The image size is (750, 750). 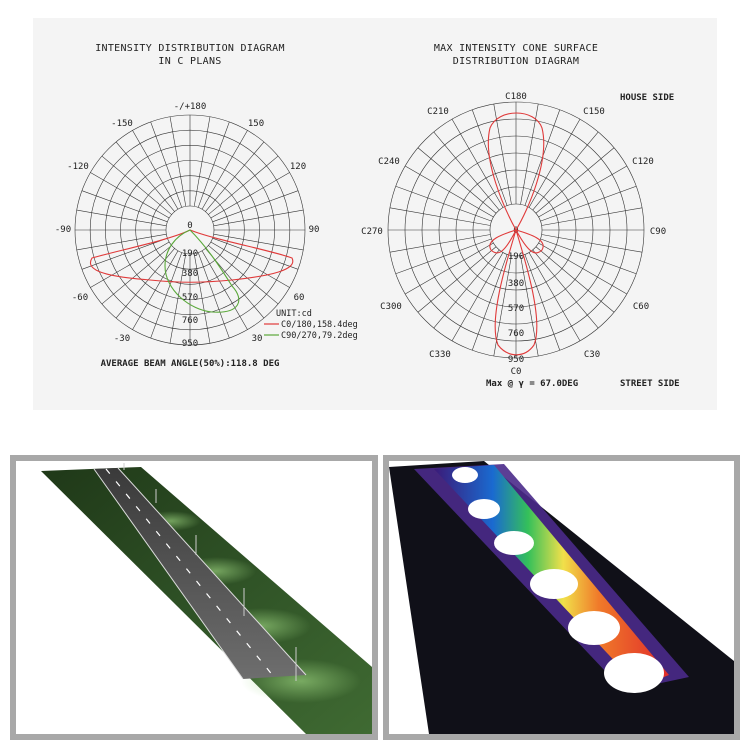 What do you see at coordinates (189, 61) in the screenshot?
I see `left-diagram-subtitle: IN C PLANS` at bounding box center [189, 61].